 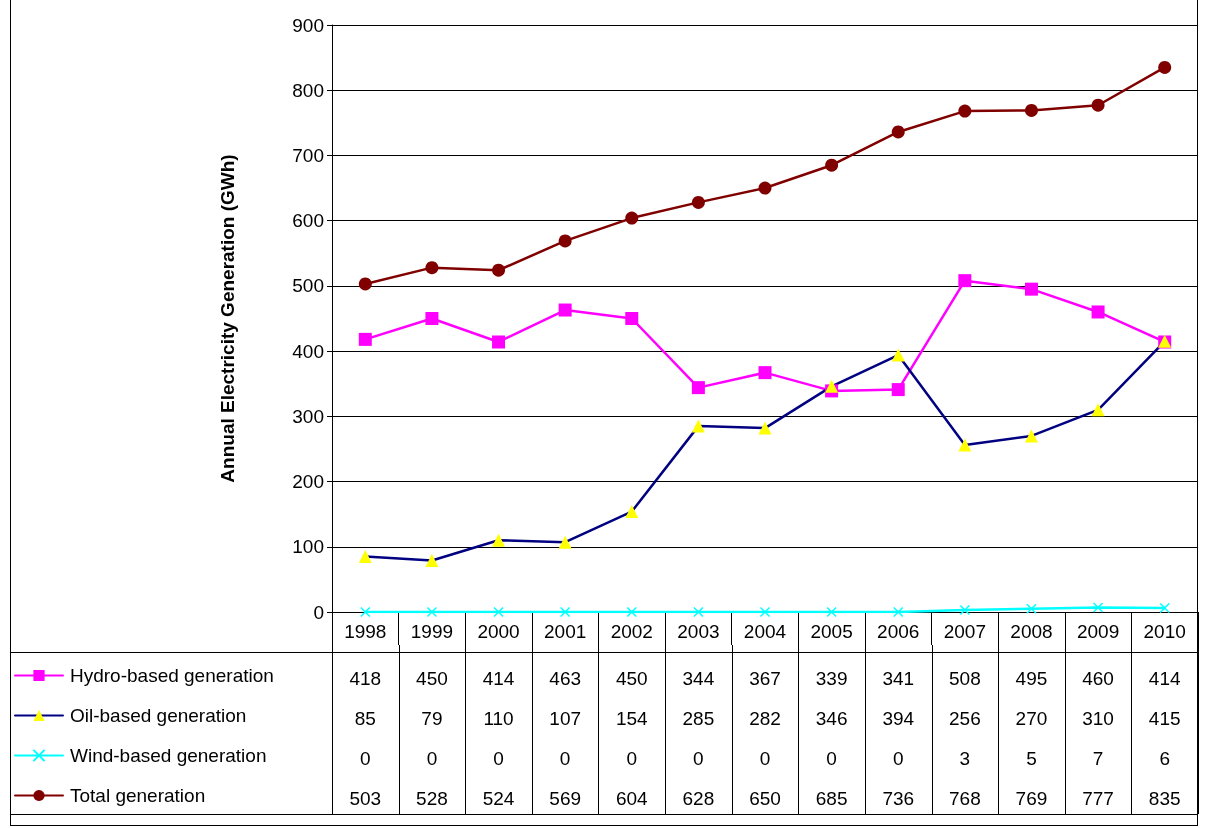 I want to click on data-label: 524, so click(x=498, y=798).